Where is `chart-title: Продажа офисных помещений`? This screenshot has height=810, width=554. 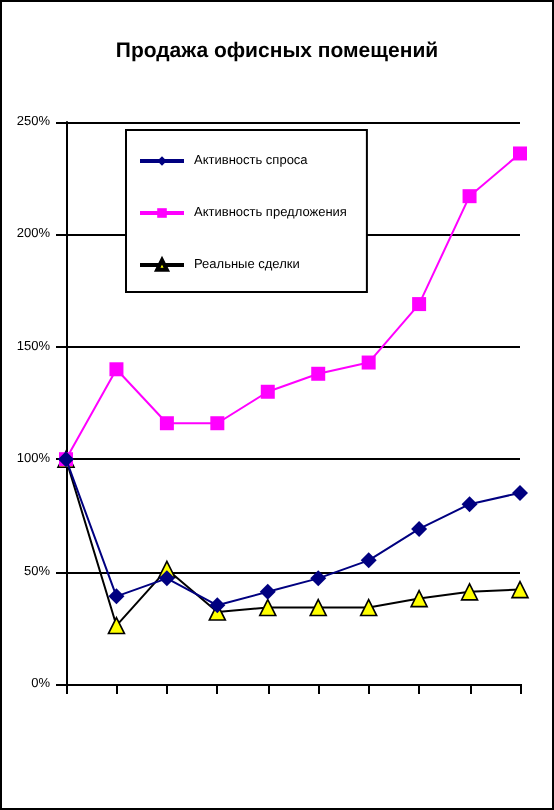 chart-title: Продажа офисных помещений is located at coordinates (277, 51).